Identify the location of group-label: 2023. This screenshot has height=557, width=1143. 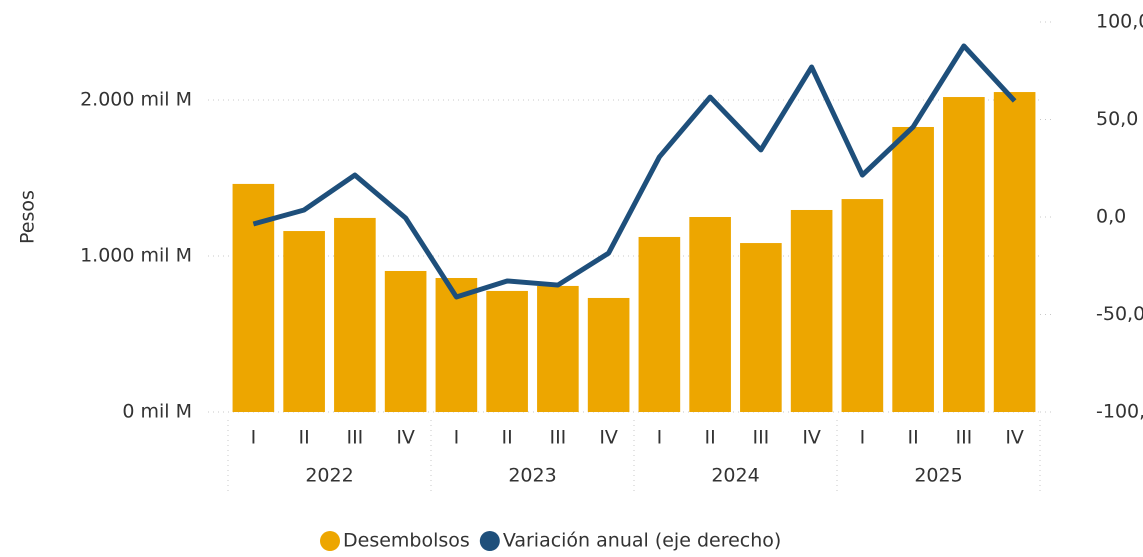
(532, 476).